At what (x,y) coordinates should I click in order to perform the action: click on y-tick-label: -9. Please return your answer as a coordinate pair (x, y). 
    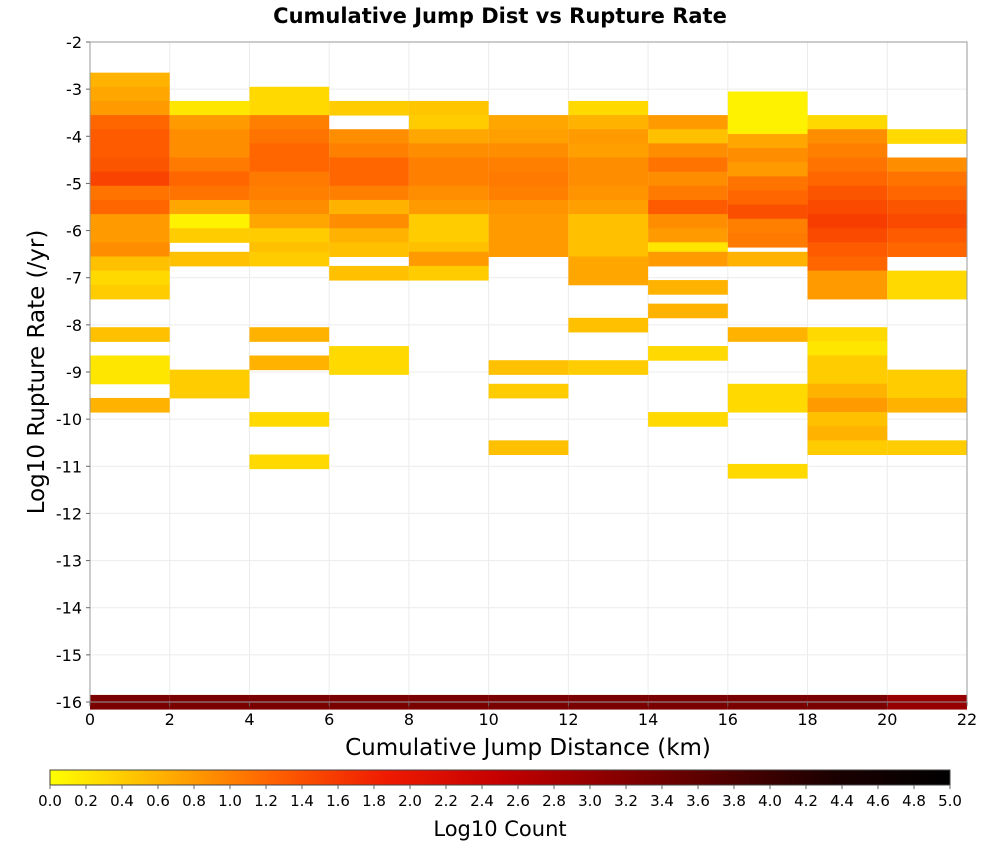
    Looking at the image, I should click on (74, 372).